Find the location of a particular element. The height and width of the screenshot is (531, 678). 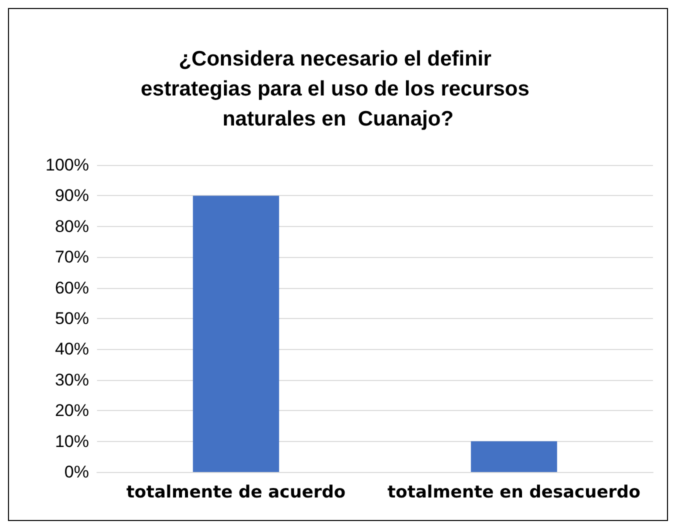

y-tick-label: 40% is located at coordinates (71, 349).